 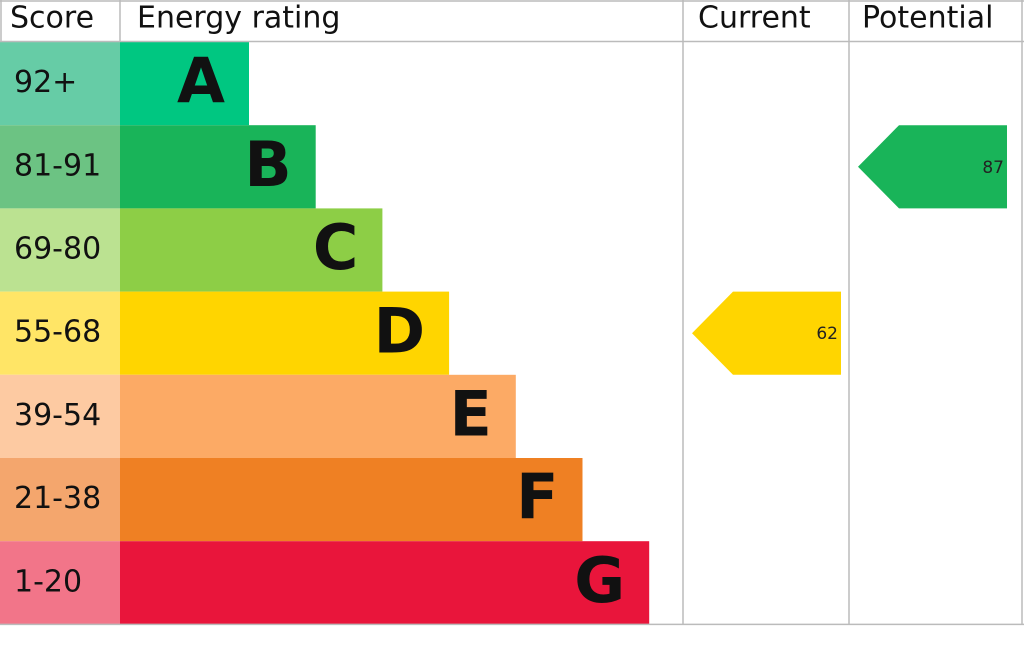 I want to click on header: Score, so click(x=52, y=18).